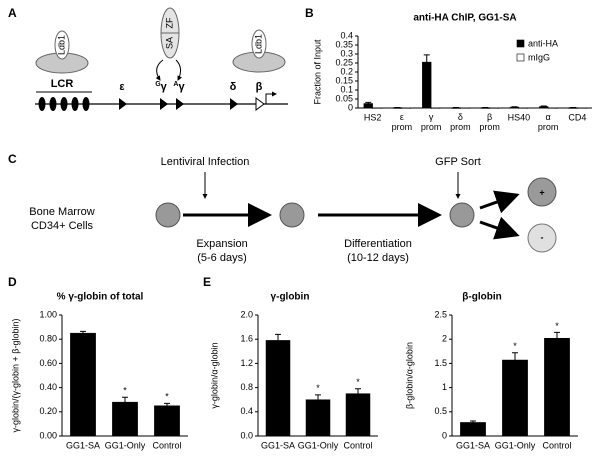 The image size is (600, 461). I want to click on y-tick-label: 1.6, so click(246, 339).